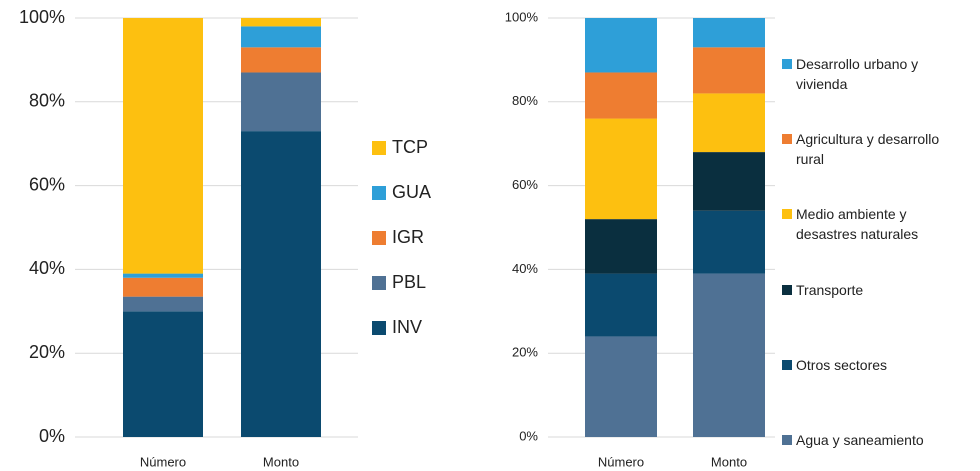 This screenshot has width=980, height=471. What do you see at coordinates (409, 282) in the screenshot?
I see `legend-label: PBL` at bounding box center [409, 282].